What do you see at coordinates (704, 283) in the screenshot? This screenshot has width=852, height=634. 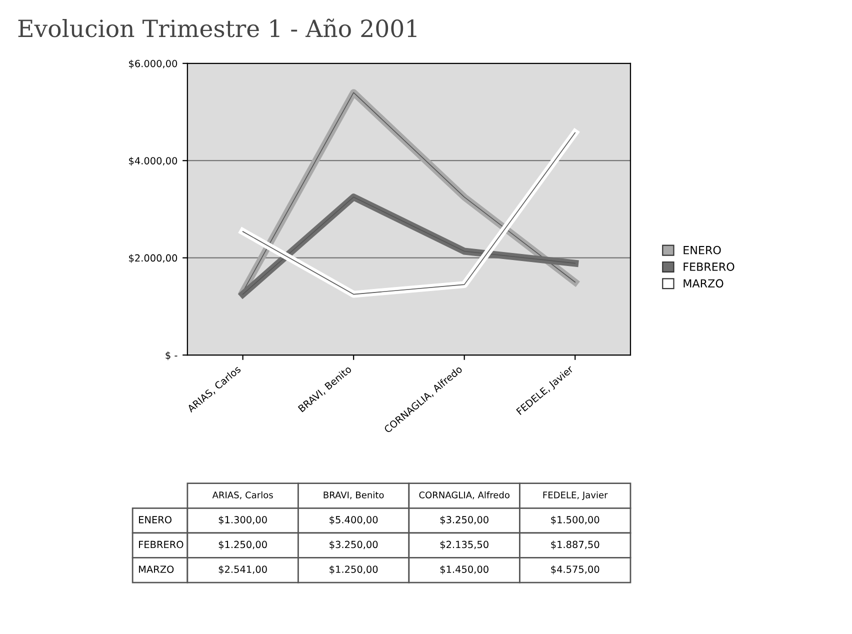 I see `legend-label: MARZO` at bounding box center [704, 283].